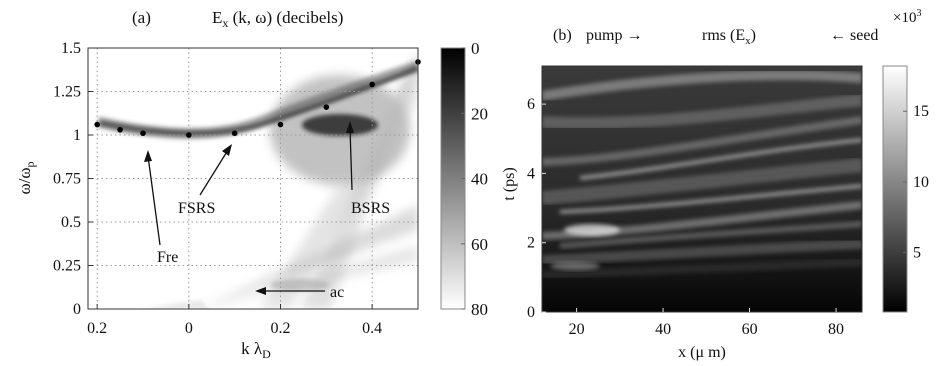 The image size is (944, 366). I want to click on colorbar-tick-label: 15, so click(921, 111).